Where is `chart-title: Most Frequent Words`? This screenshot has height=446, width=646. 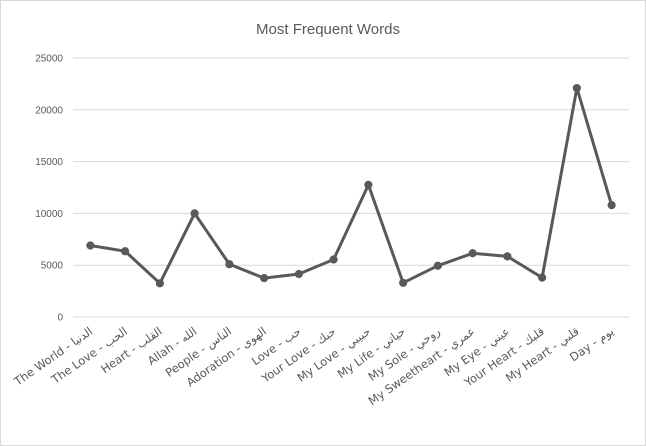
chart-title: Most Frequent Words is located at coordinates (328, 29).